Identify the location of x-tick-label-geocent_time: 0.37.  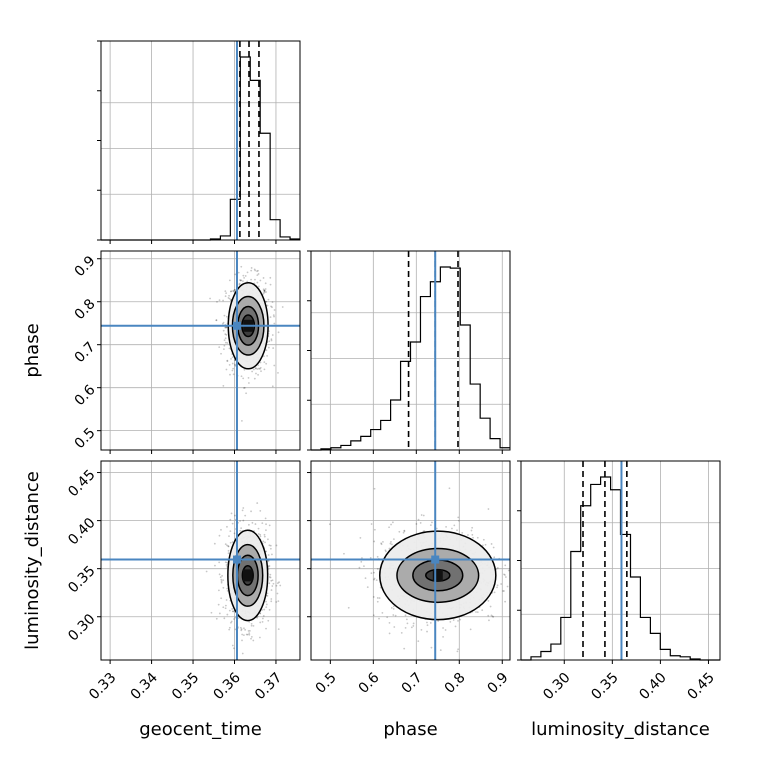
(268, 686).